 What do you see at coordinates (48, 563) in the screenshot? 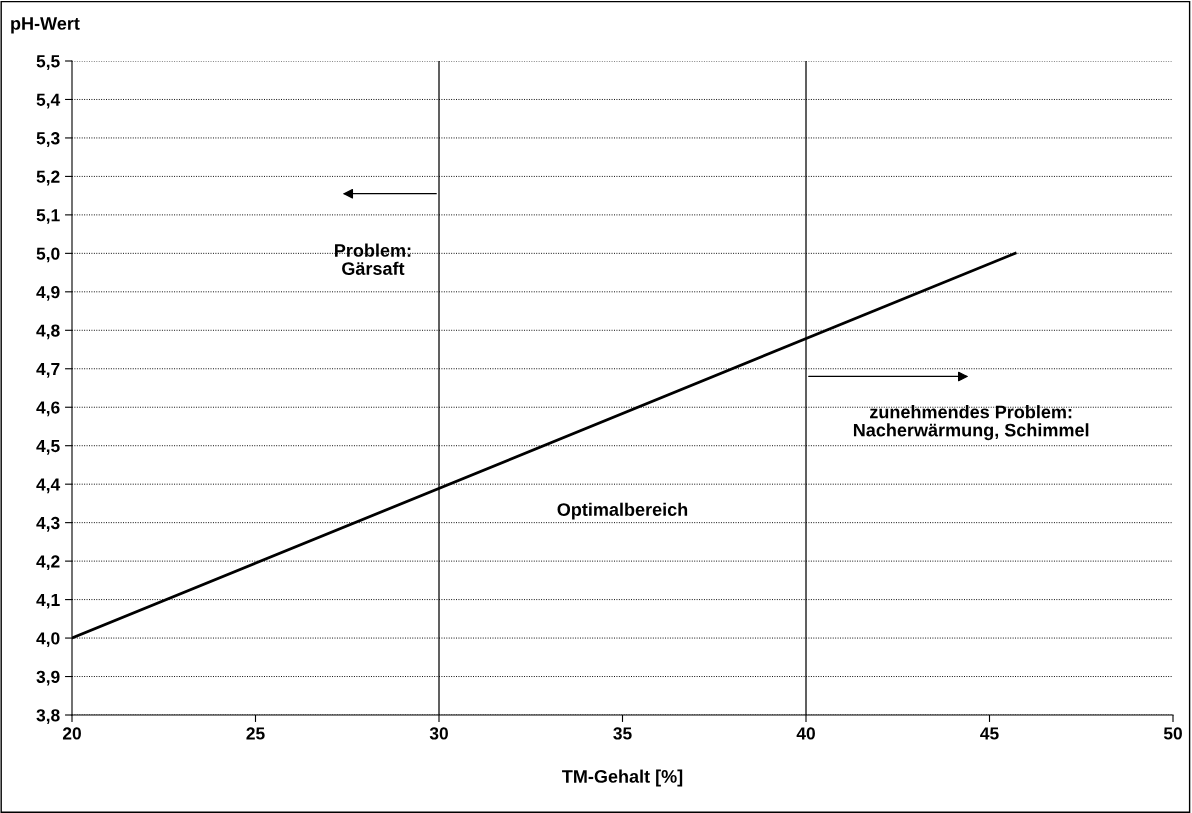
I see `y-tick-label: 4,2` at bounding box center [48, 563].